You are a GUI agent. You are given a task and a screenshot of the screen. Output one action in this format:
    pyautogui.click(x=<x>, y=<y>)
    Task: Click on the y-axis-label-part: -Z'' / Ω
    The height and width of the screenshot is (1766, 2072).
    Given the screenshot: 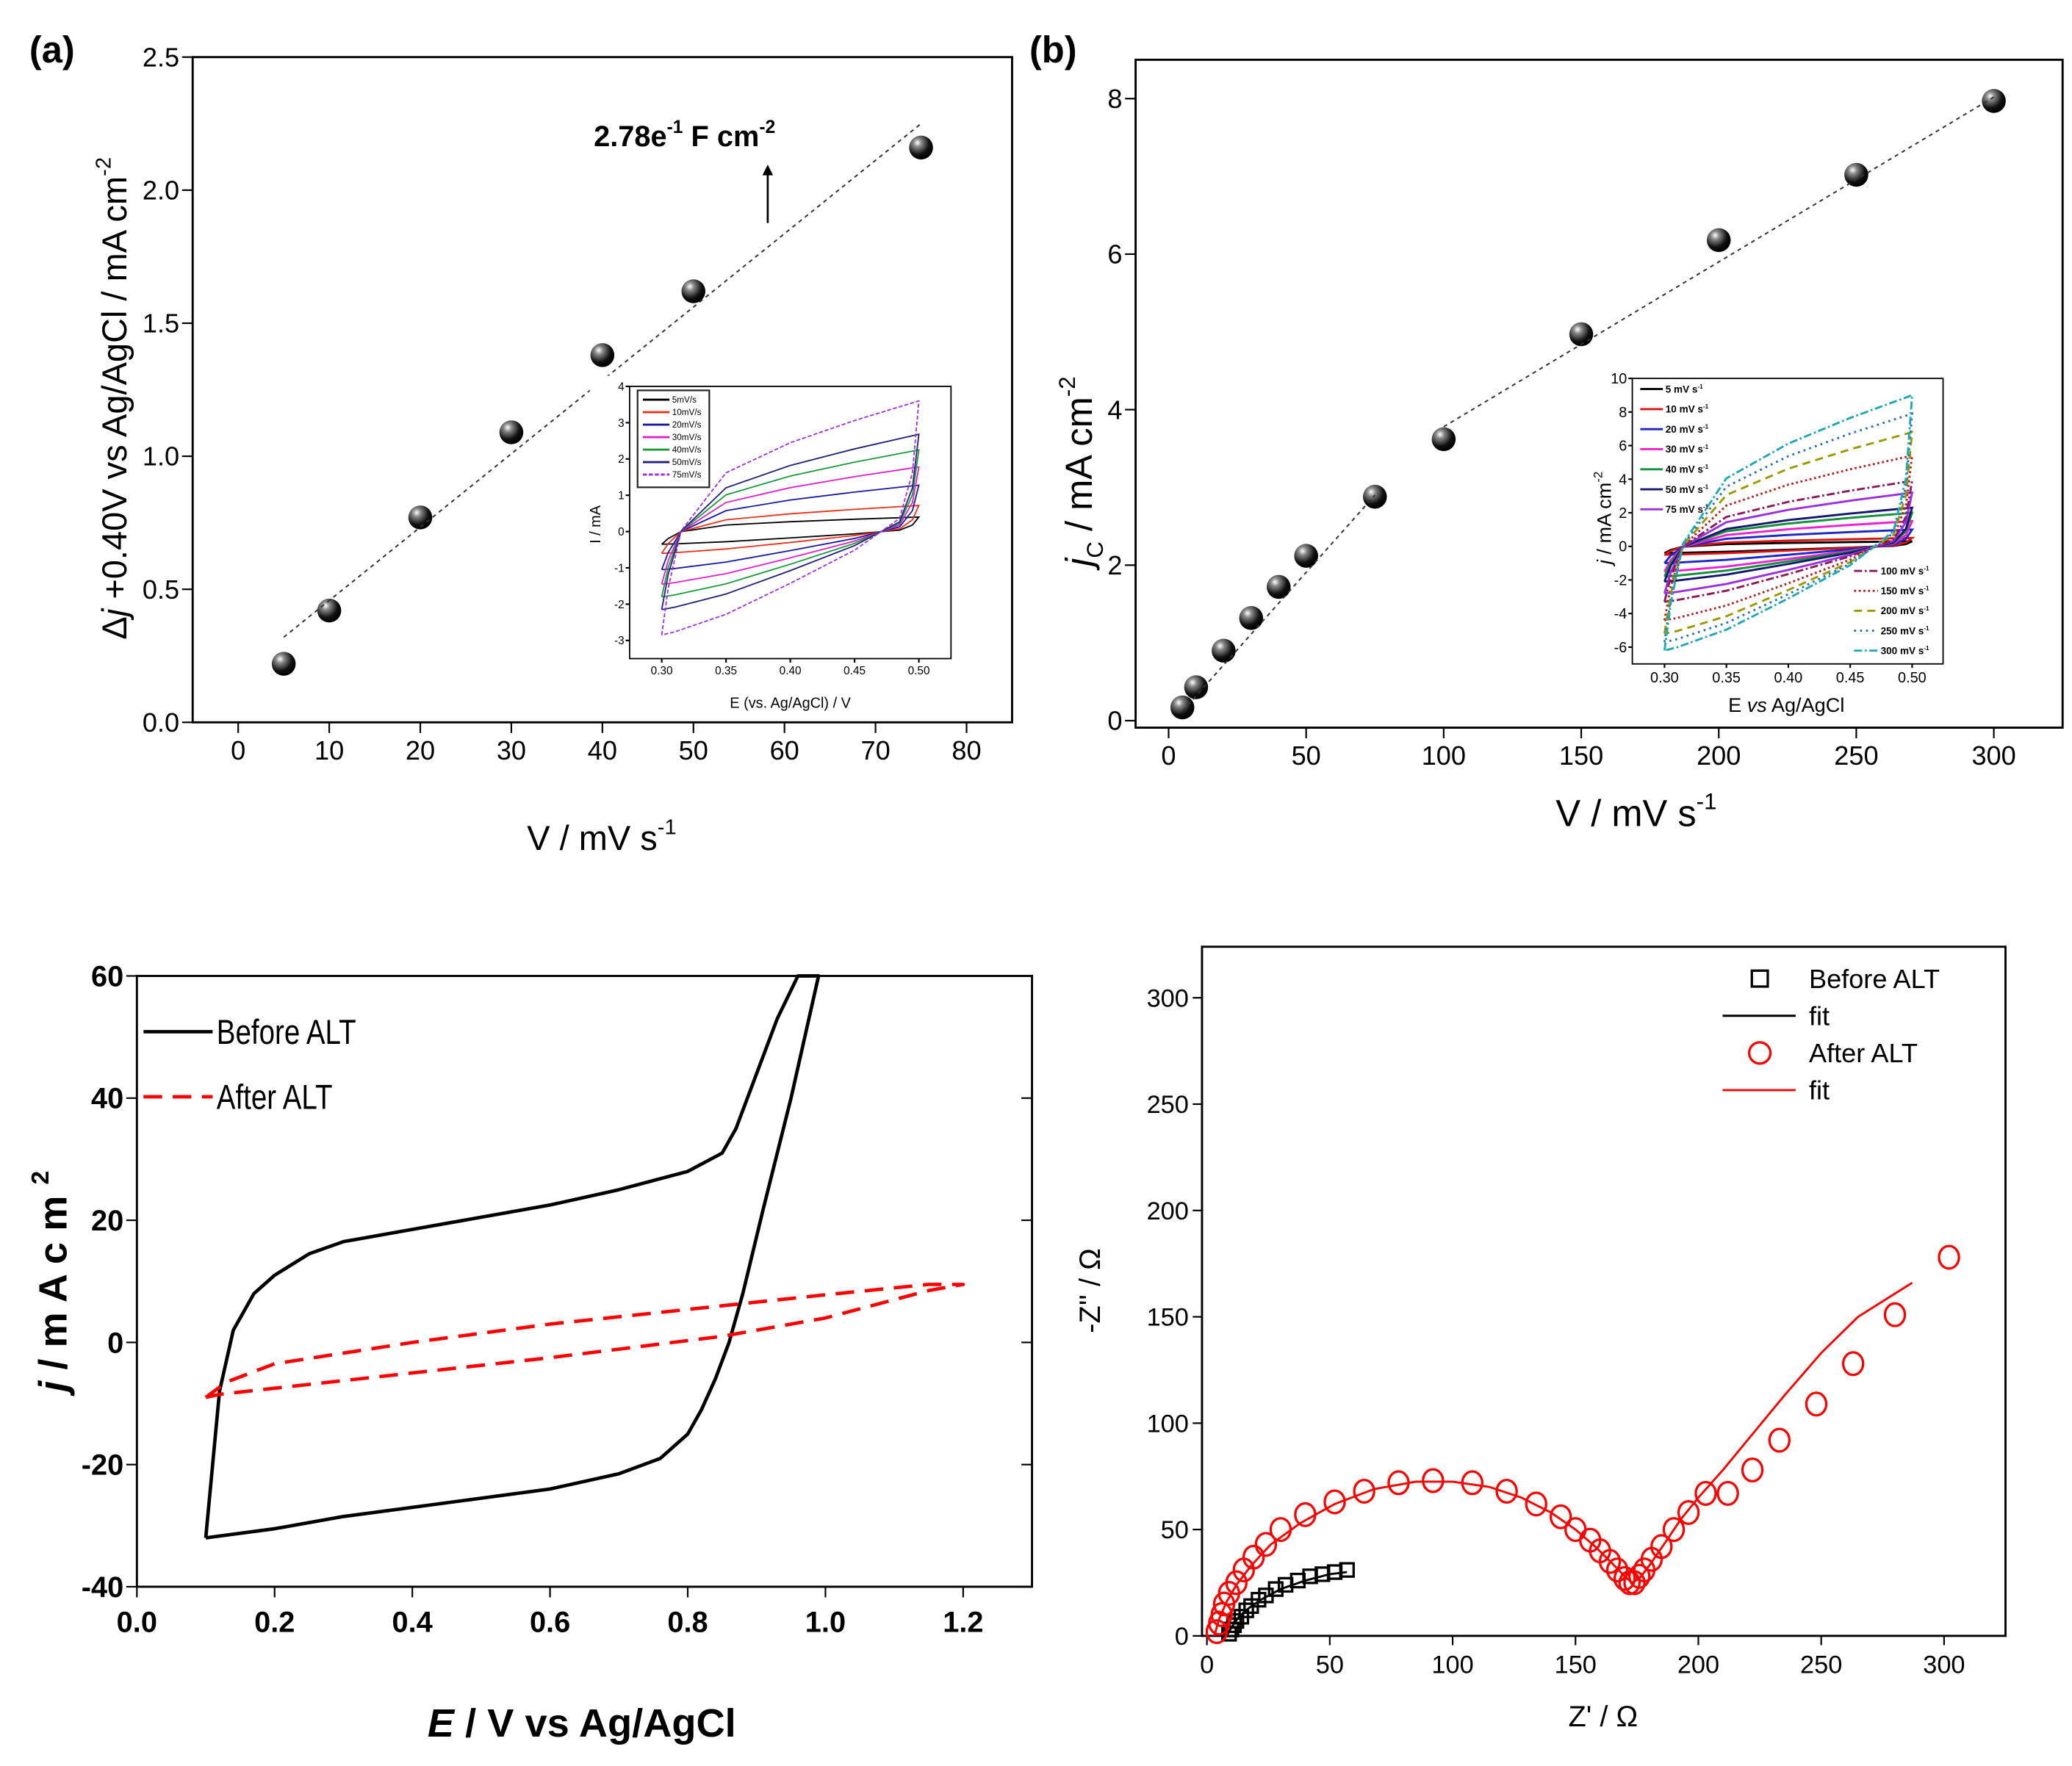 What is the action you would take?
    pyautogui.click(x=1090, y=1290)
    